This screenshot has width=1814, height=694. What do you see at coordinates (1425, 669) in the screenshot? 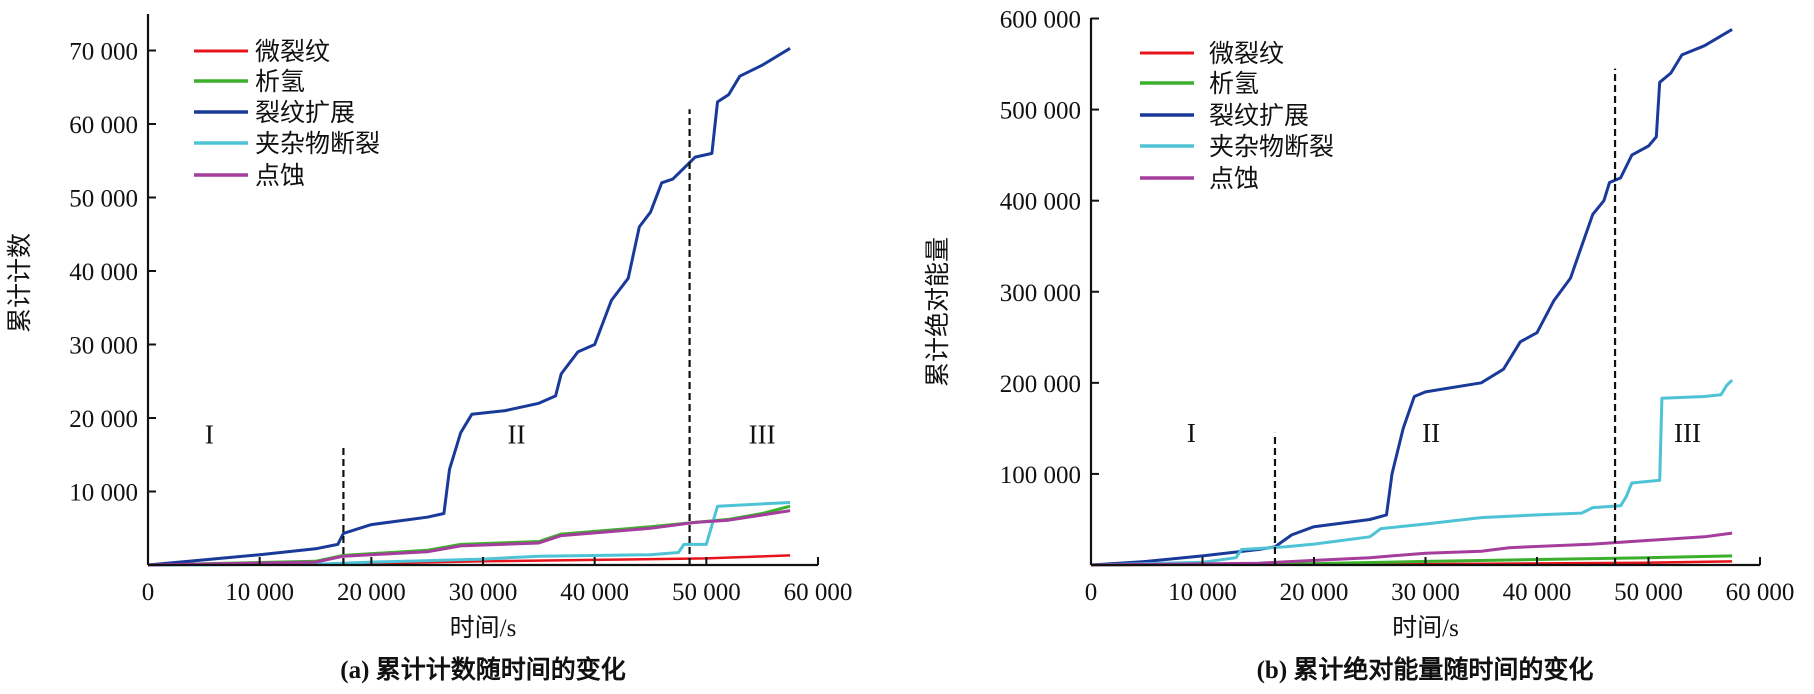
I see `chart-caption: (b) 累计绝对能量随时间的变化` at bounding box center [1425, 669].